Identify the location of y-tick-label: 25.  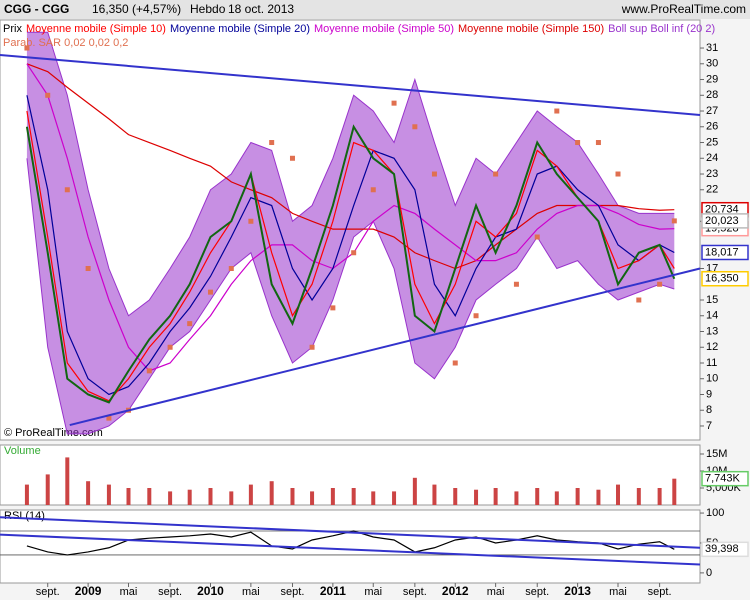
(712, 142).